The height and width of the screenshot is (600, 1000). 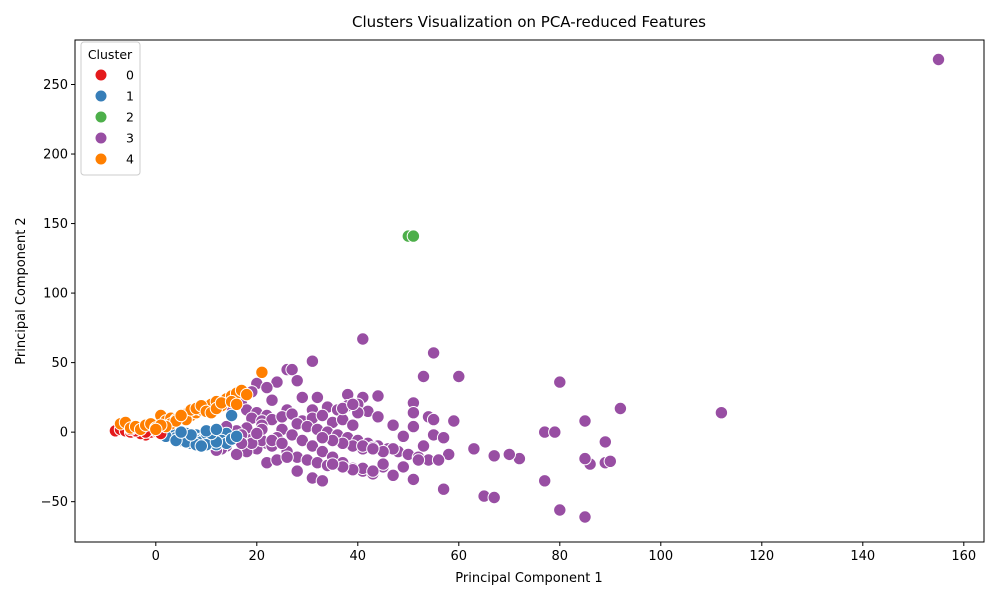 I want to click on legend-label-cluster-0: 0, so click(x=130, y=75).